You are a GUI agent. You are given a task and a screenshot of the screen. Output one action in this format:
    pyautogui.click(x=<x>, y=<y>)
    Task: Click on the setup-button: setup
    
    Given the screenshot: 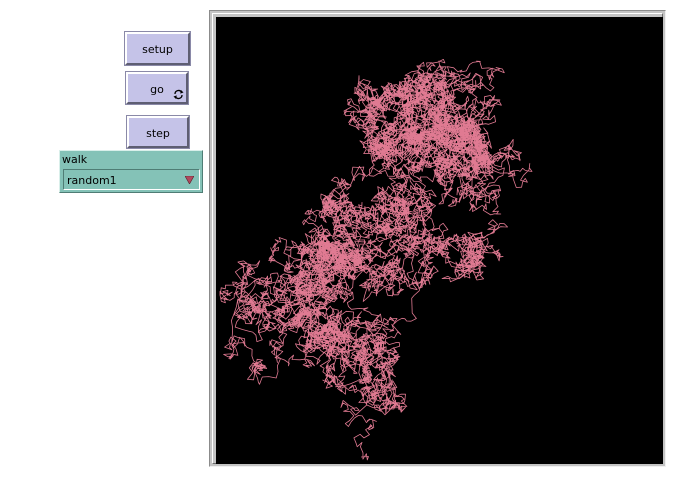 What is the action you would take?
    pyautogui.click(x=157, y=48)
    